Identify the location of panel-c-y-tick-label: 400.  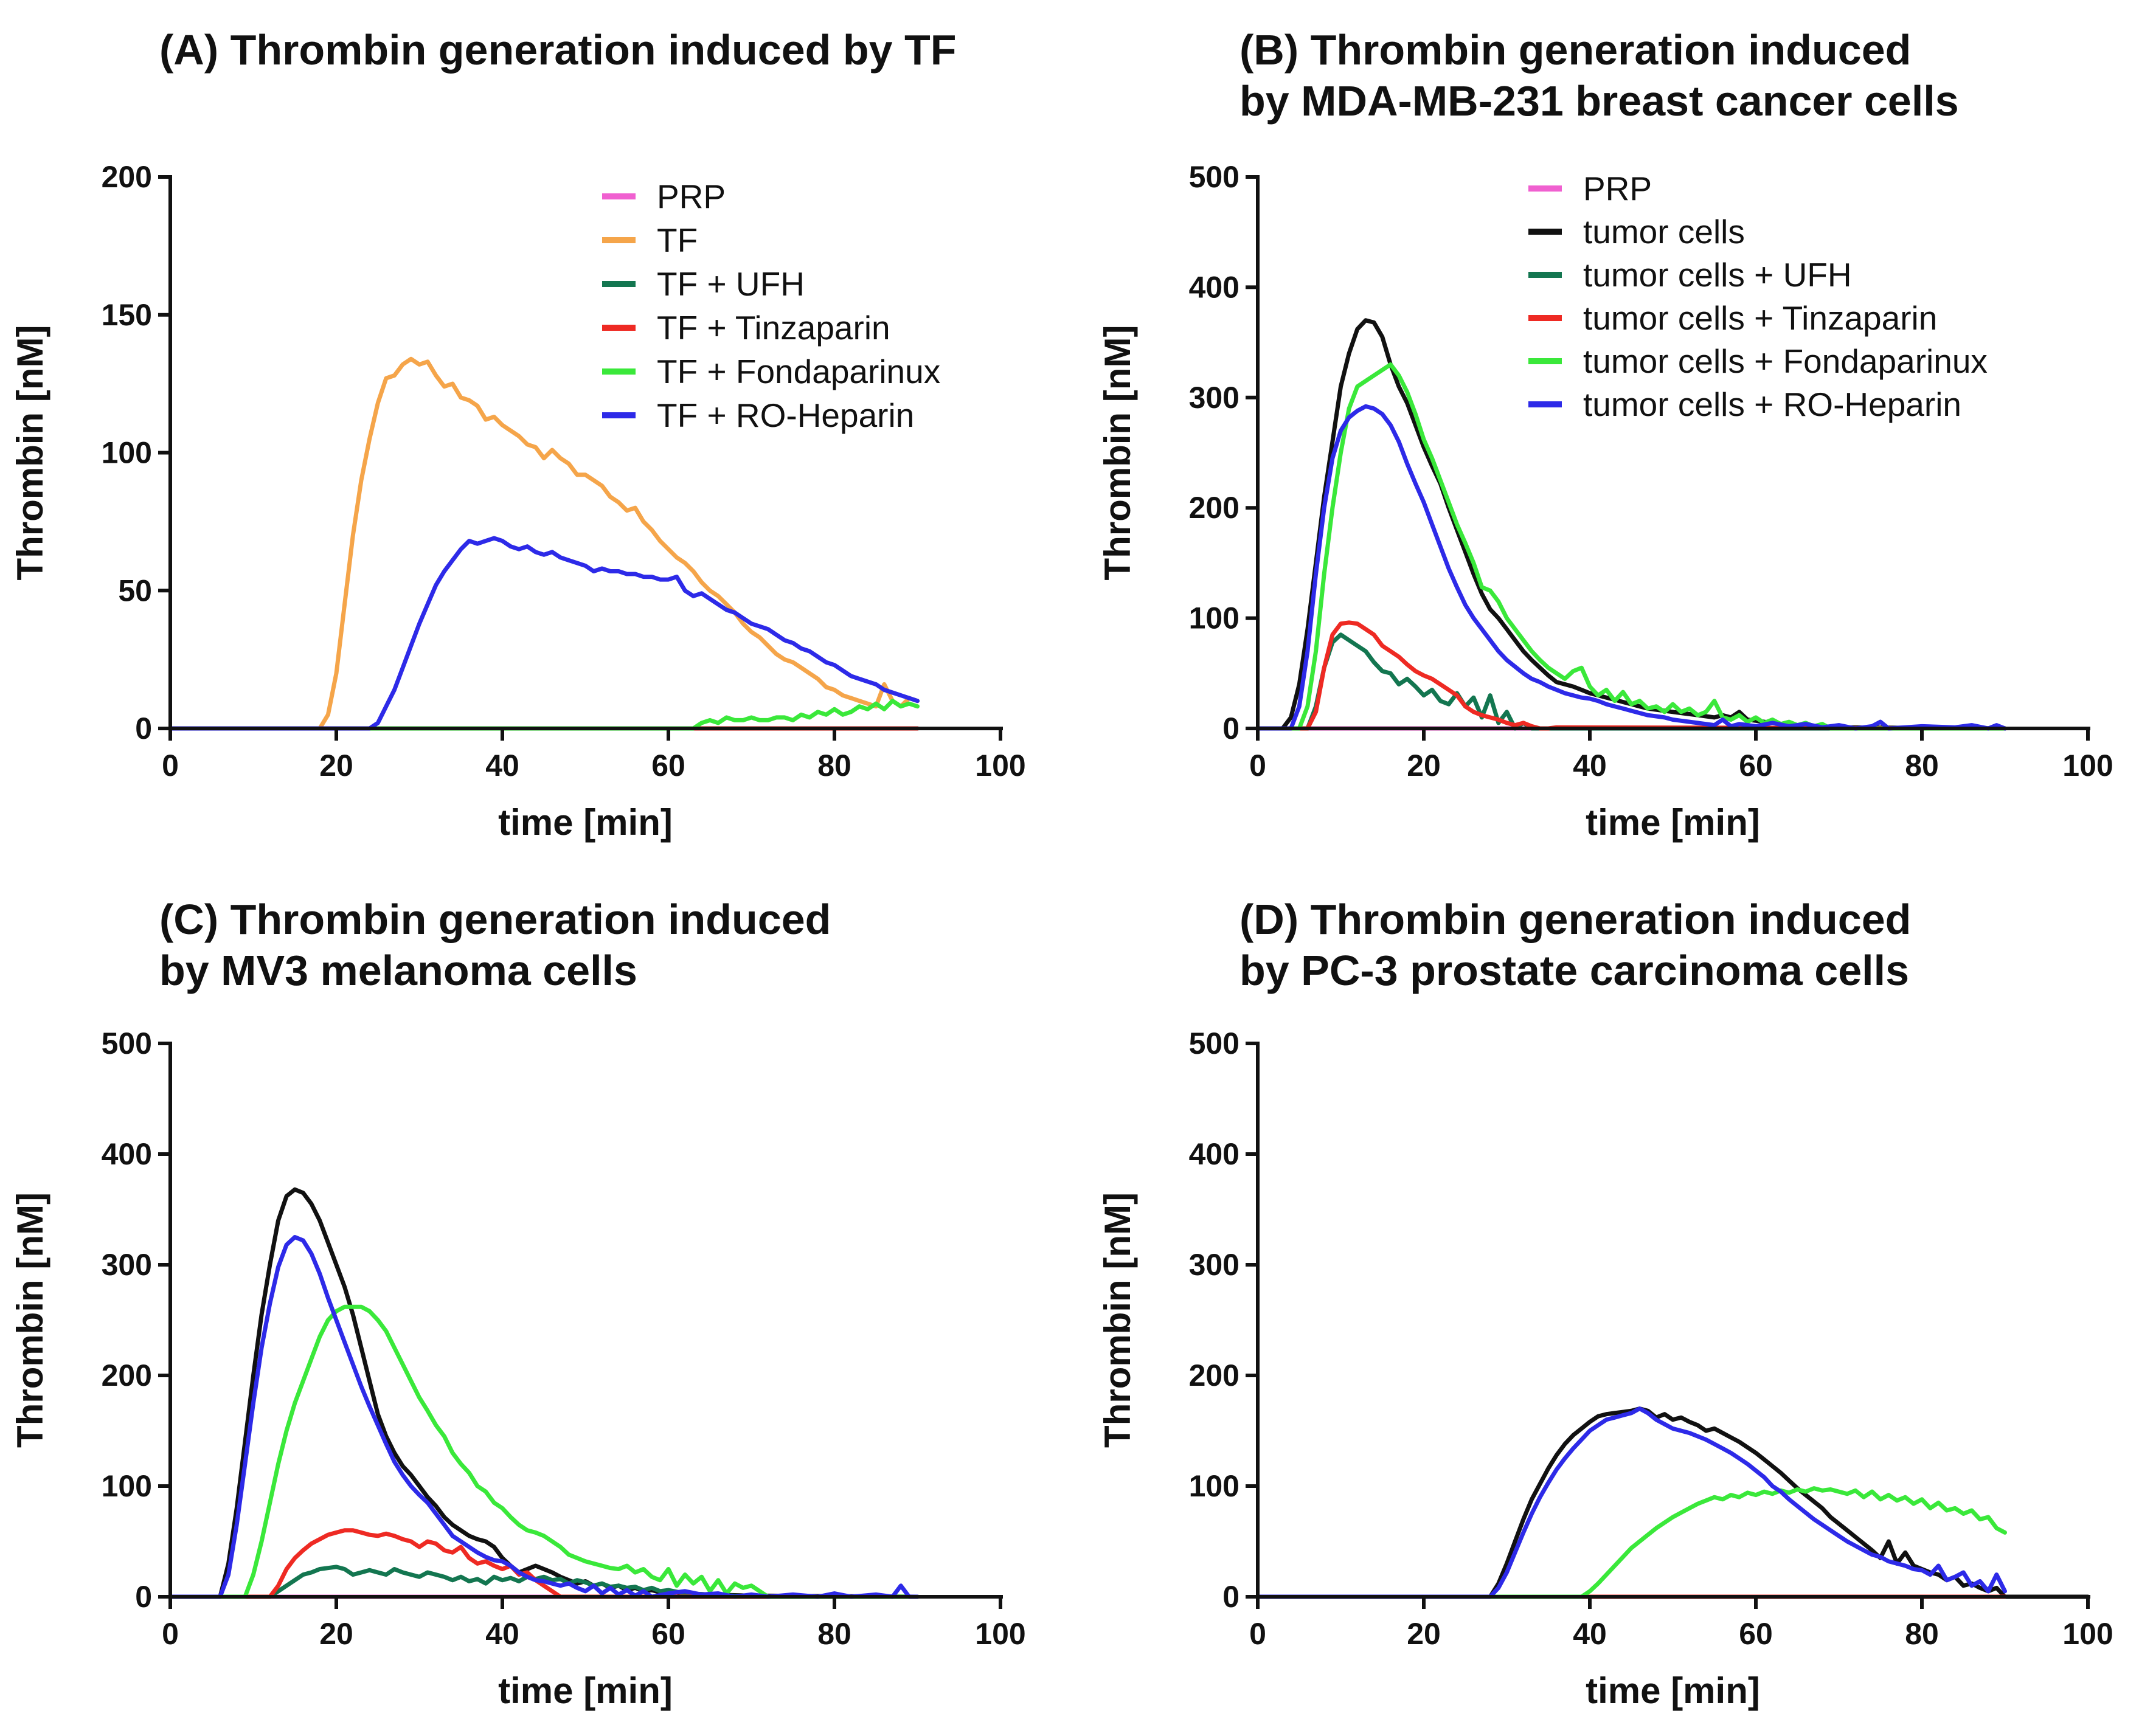
(127, 1154).